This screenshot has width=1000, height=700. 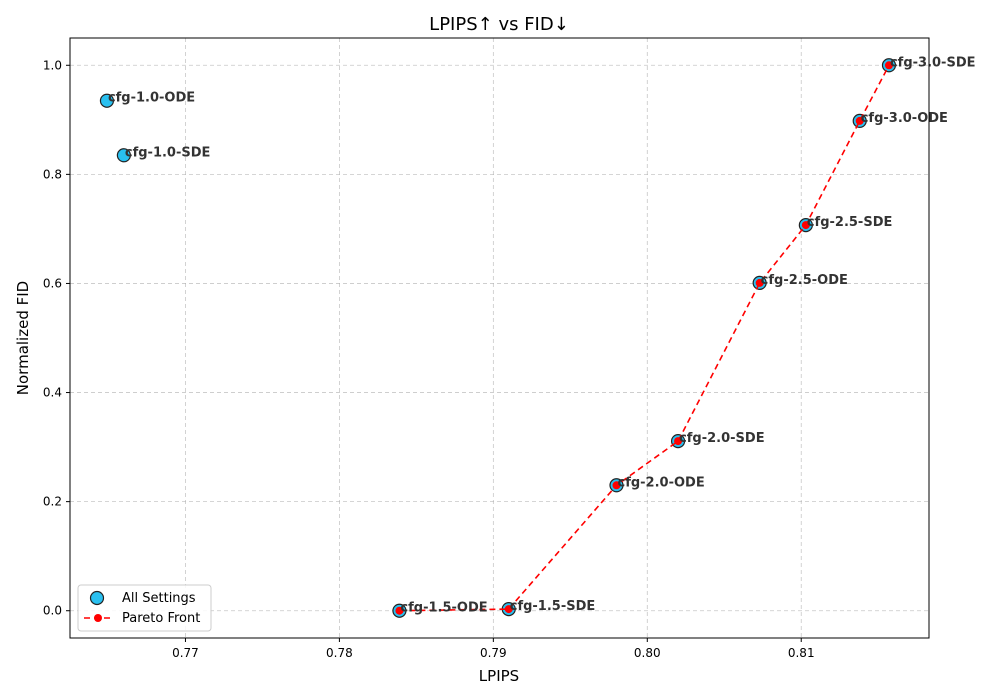 I want to click on x-tick-label: 0.77, so click(x=185, y=653).